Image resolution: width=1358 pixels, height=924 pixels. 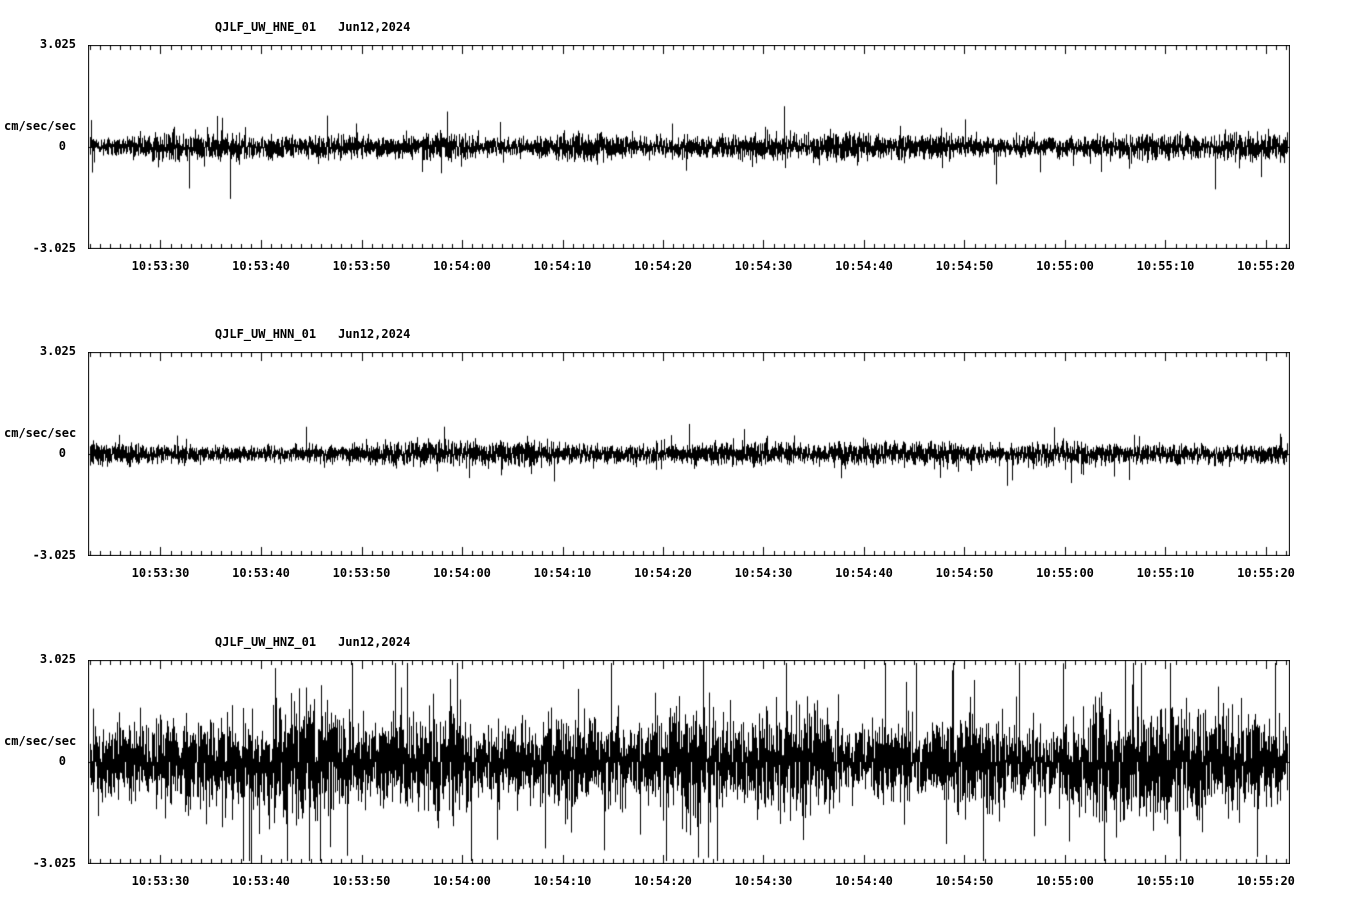 I want to click on station-channel-label: QJLF_UW_HNE_01, so click(x=265, y=27).